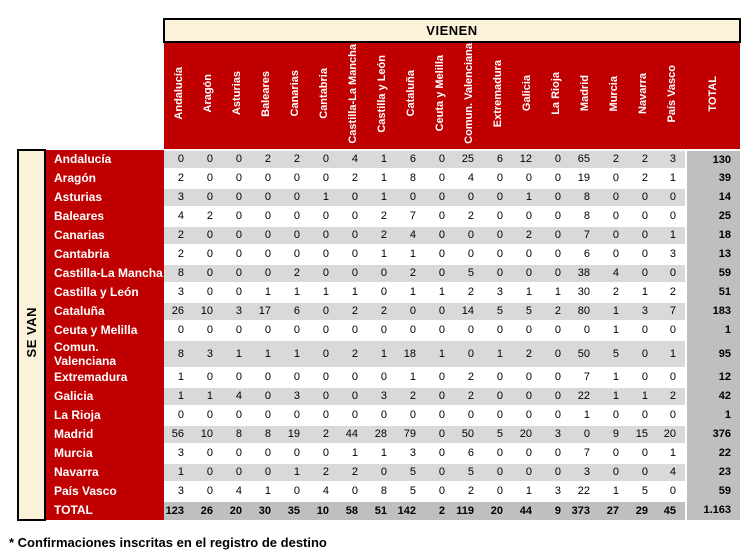 Image resolution: width=742 pixels, height=550 pixels. Describe the element at coordinates (104, 434) in the screenshot. I see `row-label: Madrid` at that location.